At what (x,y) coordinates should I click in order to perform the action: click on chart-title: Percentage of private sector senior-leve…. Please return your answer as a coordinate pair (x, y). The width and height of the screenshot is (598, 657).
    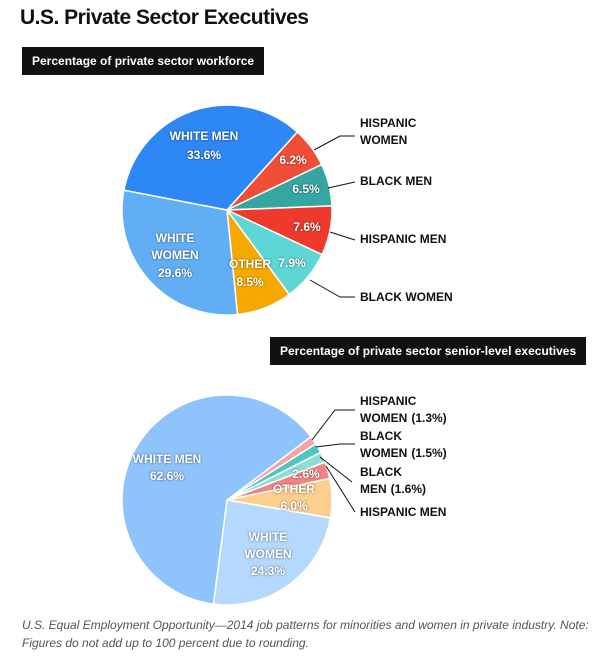
    Looking at the image, I should click on (428, 351).